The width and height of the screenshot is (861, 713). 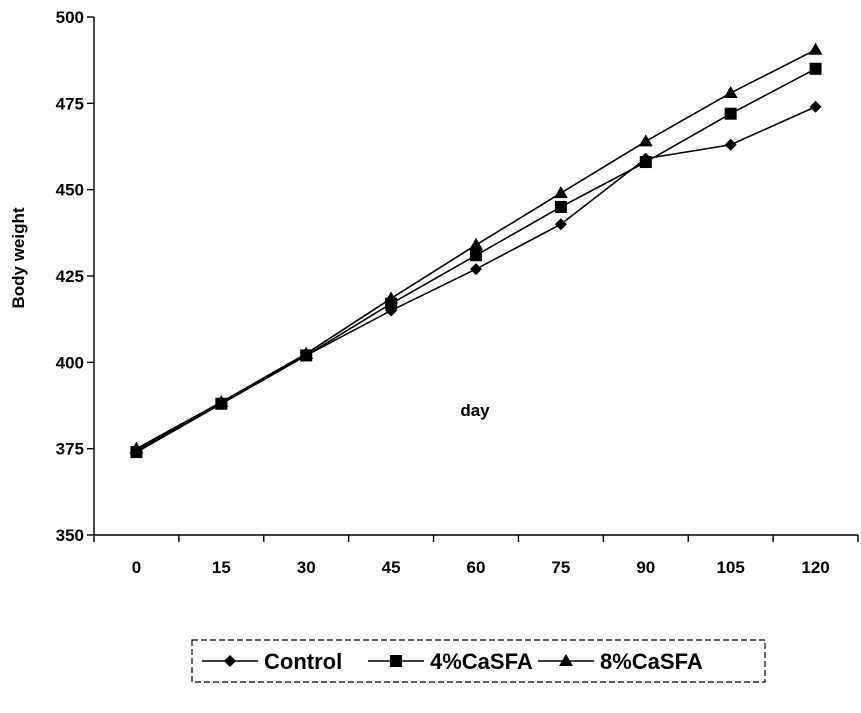 What do you see at coordinates (70, 190) in the screenshot?
I see `y-tick-label: 450` at bounding box center [70, 190].